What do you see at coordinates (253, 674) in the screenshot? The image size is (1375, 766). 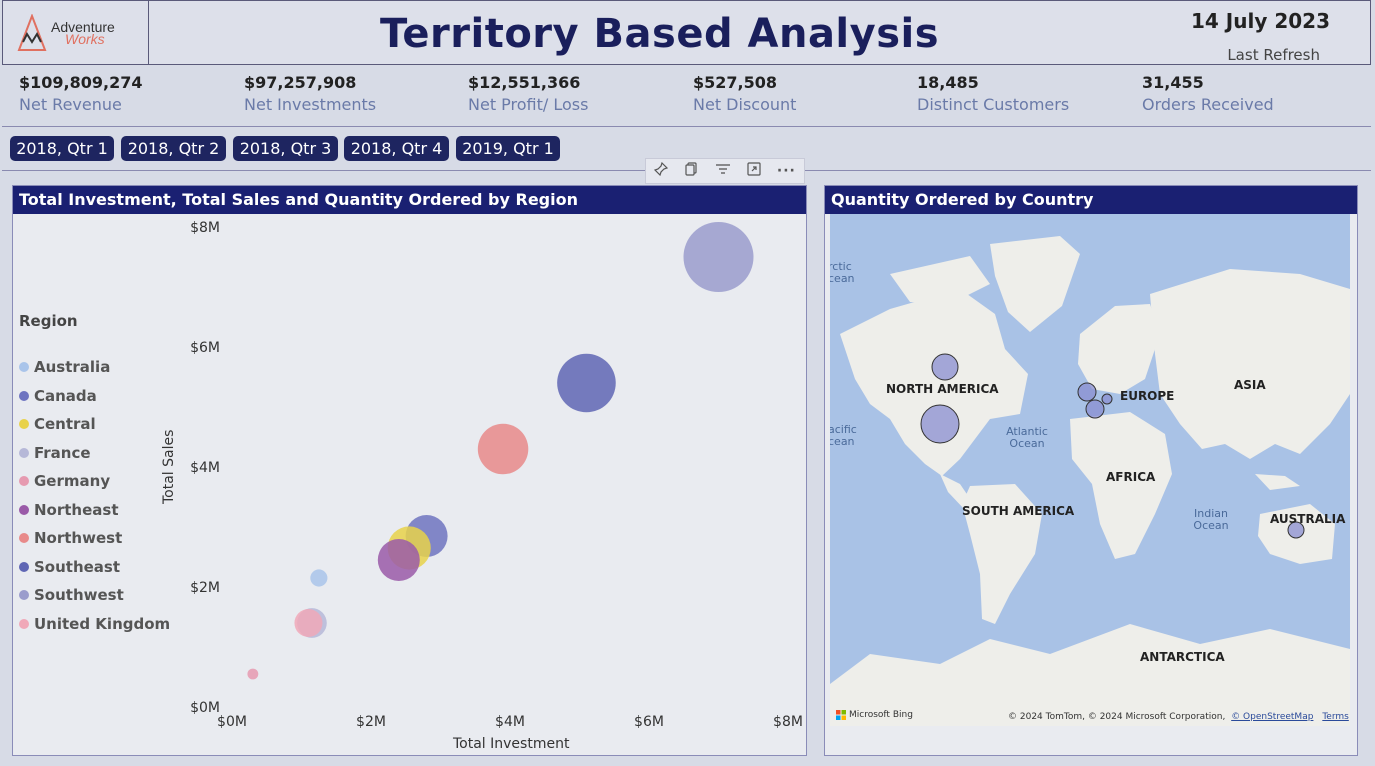 I see `bubble-germany` at bounding box center [253, 674].